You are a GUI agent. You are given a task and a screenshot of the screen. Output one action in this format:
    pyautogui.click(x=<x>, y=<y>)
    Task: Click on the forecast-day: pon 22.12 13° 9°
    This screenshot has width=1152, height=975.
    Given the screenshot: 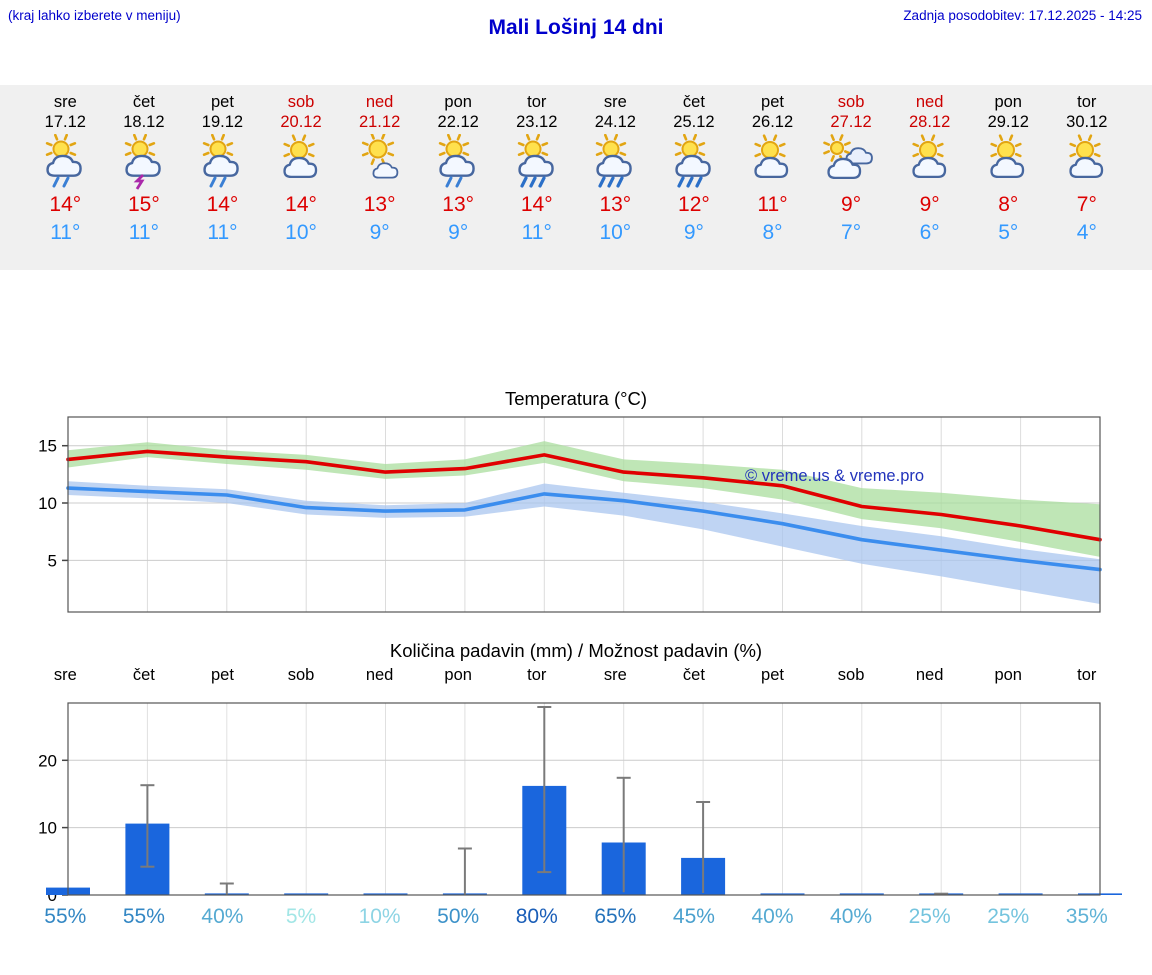 What is the action you would take?
    pyautogui.click(x=458, y=181)
    